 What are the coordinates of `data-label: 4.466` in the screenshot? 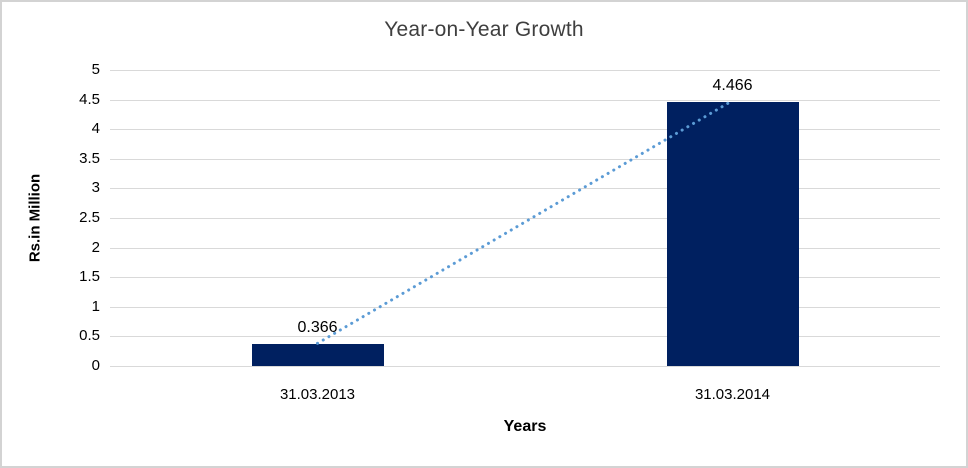 It's located at (732, 85).